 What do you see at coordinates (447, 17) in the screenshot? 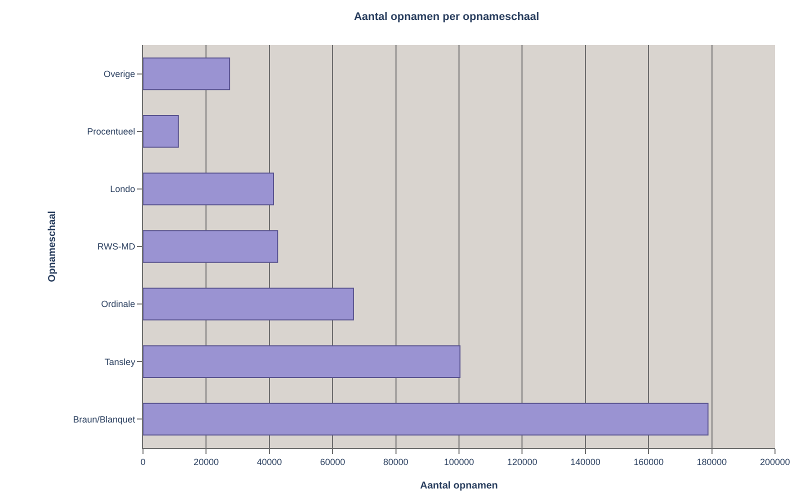
I see `chart-title: Aantal opnamen per opnameschaal` at bounding box center [447, 17].